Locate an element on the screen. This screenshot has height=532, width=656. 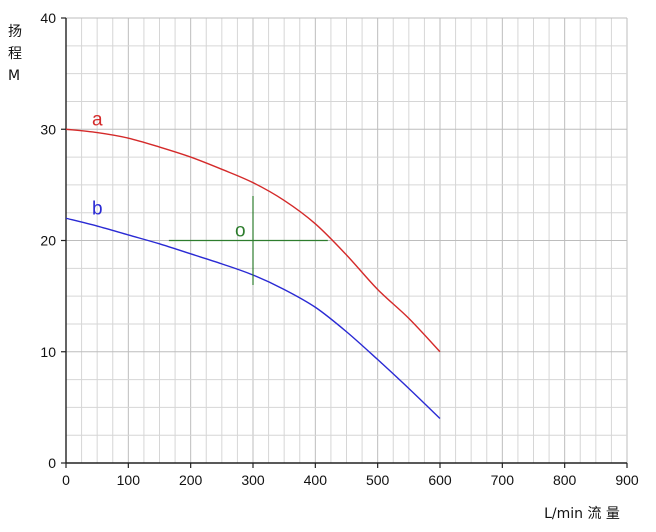
y-tick-label: 10 is located at coordinates (48, 352).